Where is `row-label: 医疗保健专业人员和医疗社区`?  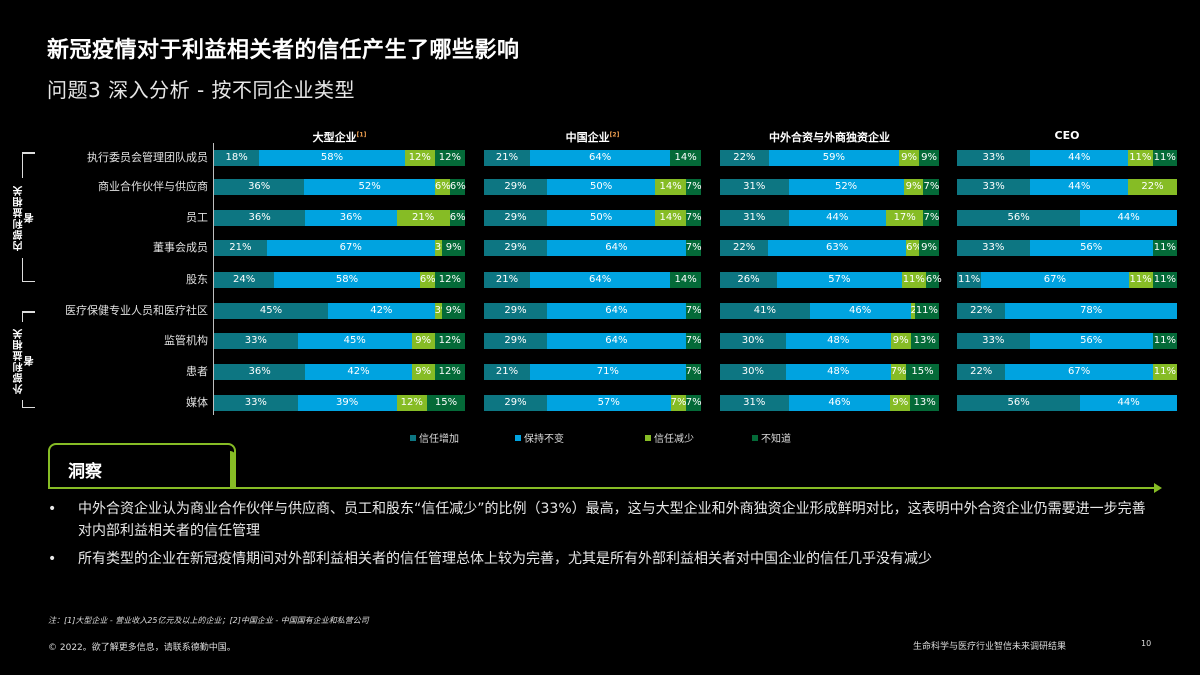
row-label: 医疗保健专业人员和医疗社区 is located at coordinates (136, 310).